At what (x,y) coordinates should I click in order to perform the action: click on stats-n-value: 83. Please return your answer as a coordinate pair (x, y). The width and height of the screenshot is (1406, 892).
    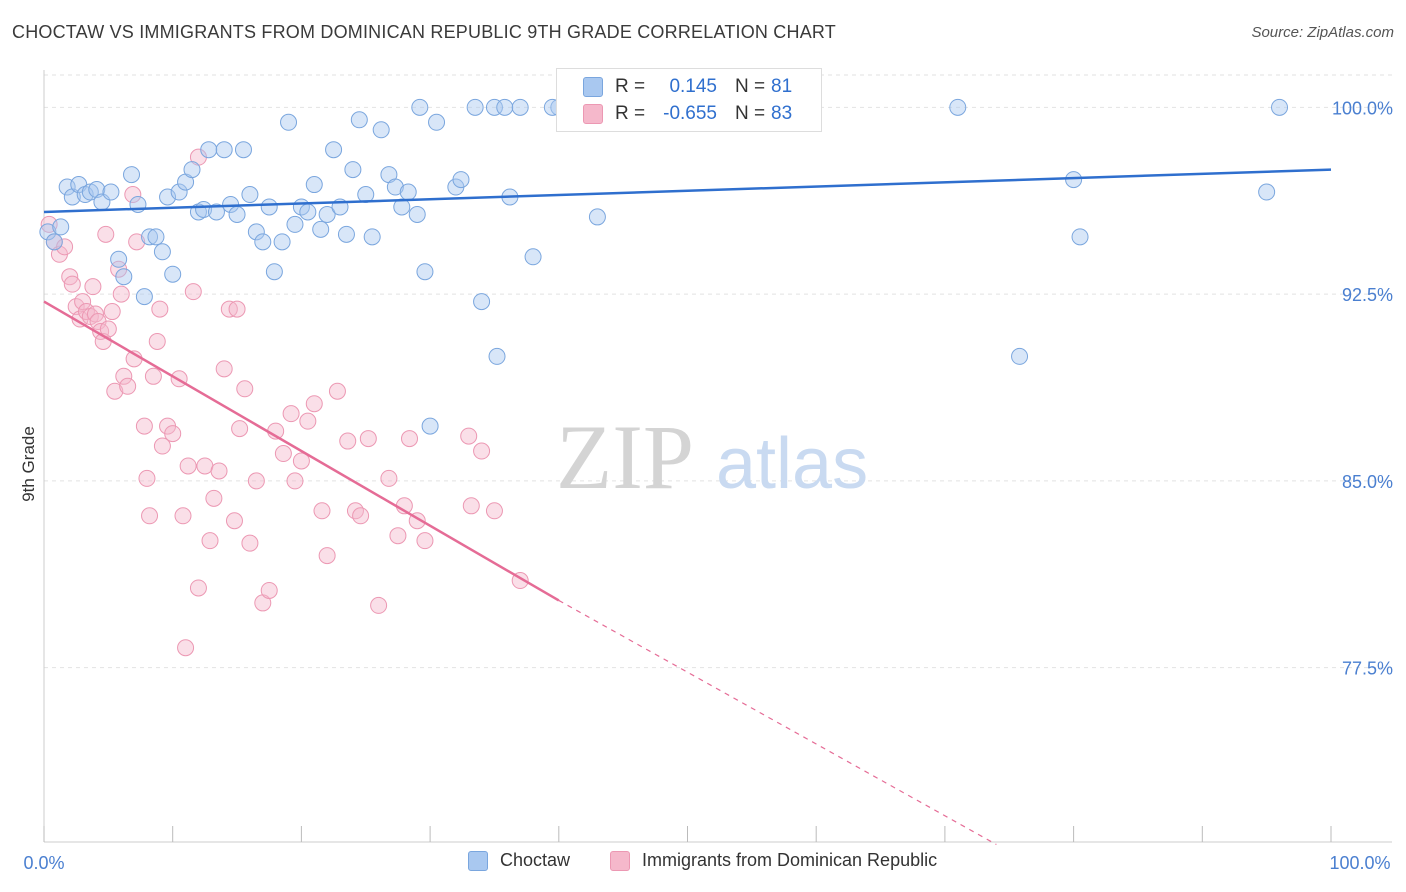
    Looking at the image, I should click on (782, 113).